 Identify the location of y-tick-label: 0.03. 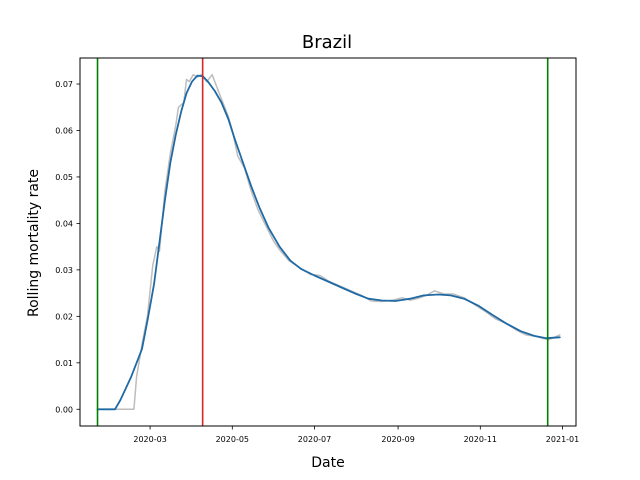
(64, 270).